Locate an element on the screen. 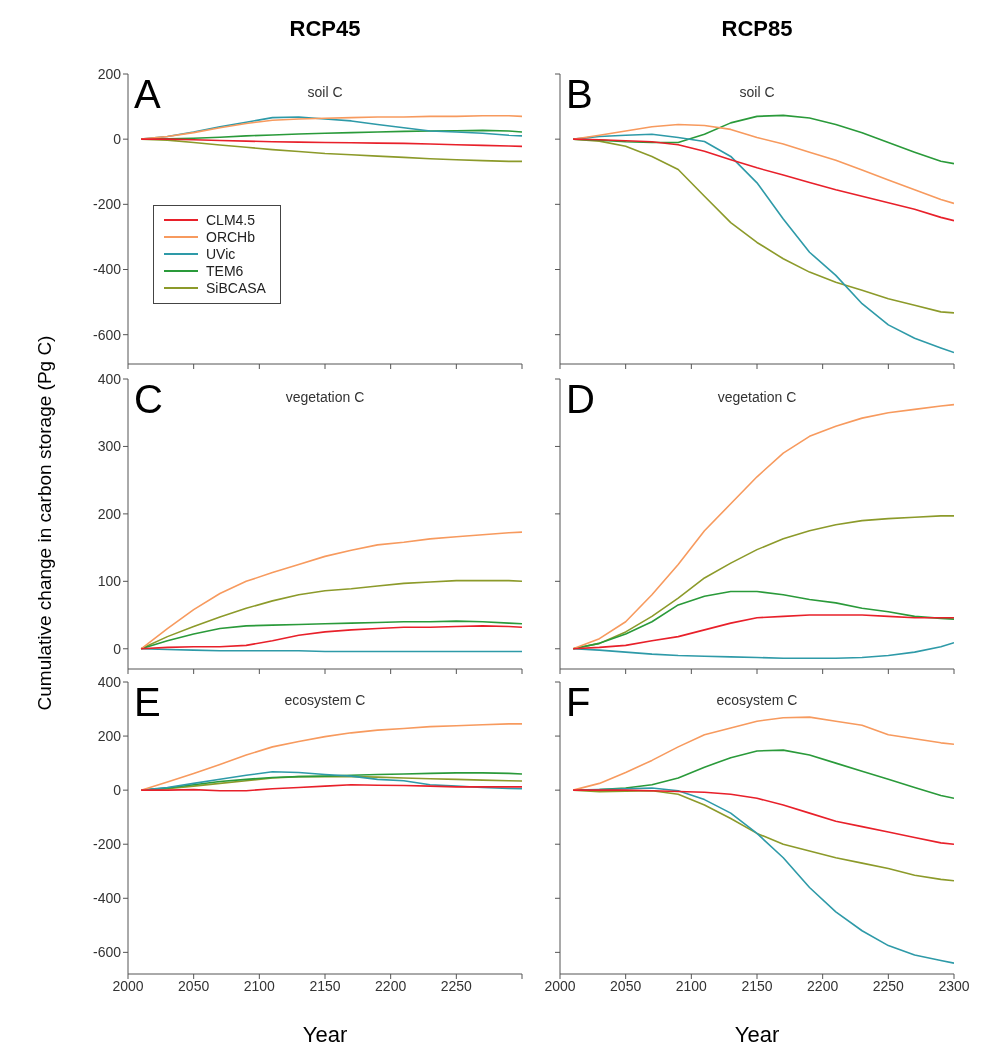  legend-label: ORCHb is located at coordinates (231, 237).